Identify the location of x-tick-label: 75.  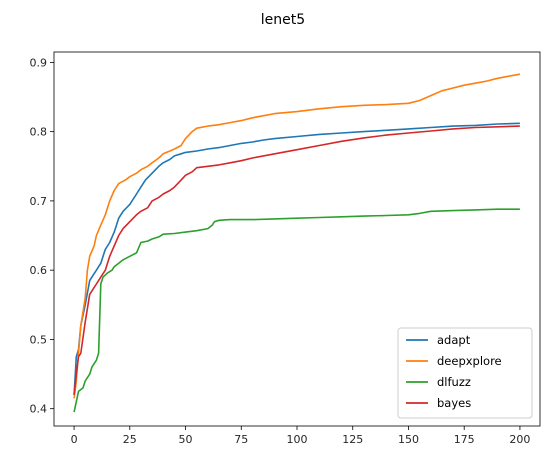
(241, 439).